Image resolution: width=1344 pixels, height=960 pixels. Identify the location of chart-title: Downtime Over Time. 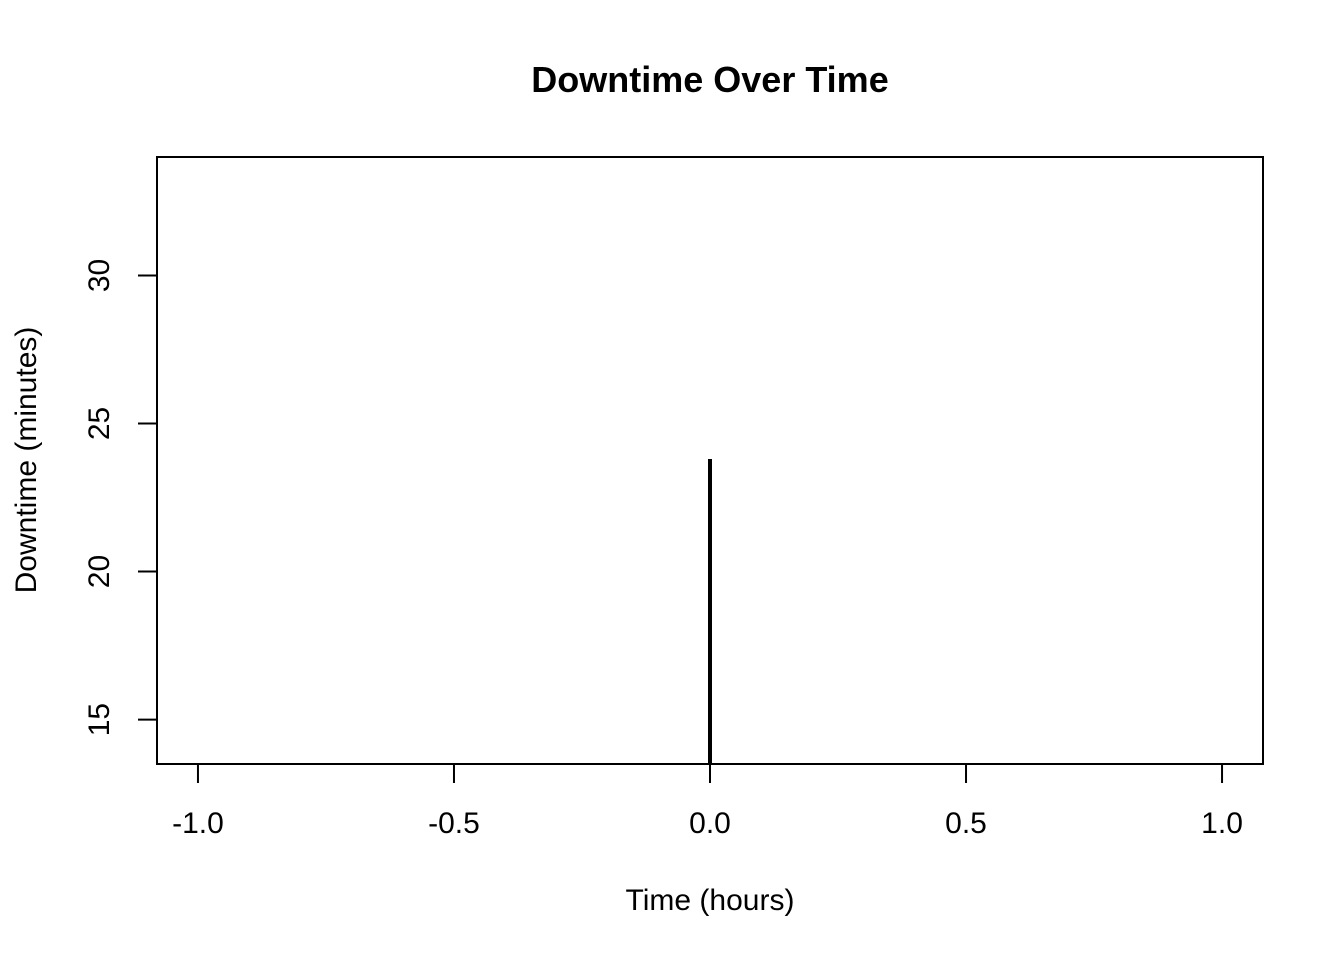
(709, 79).